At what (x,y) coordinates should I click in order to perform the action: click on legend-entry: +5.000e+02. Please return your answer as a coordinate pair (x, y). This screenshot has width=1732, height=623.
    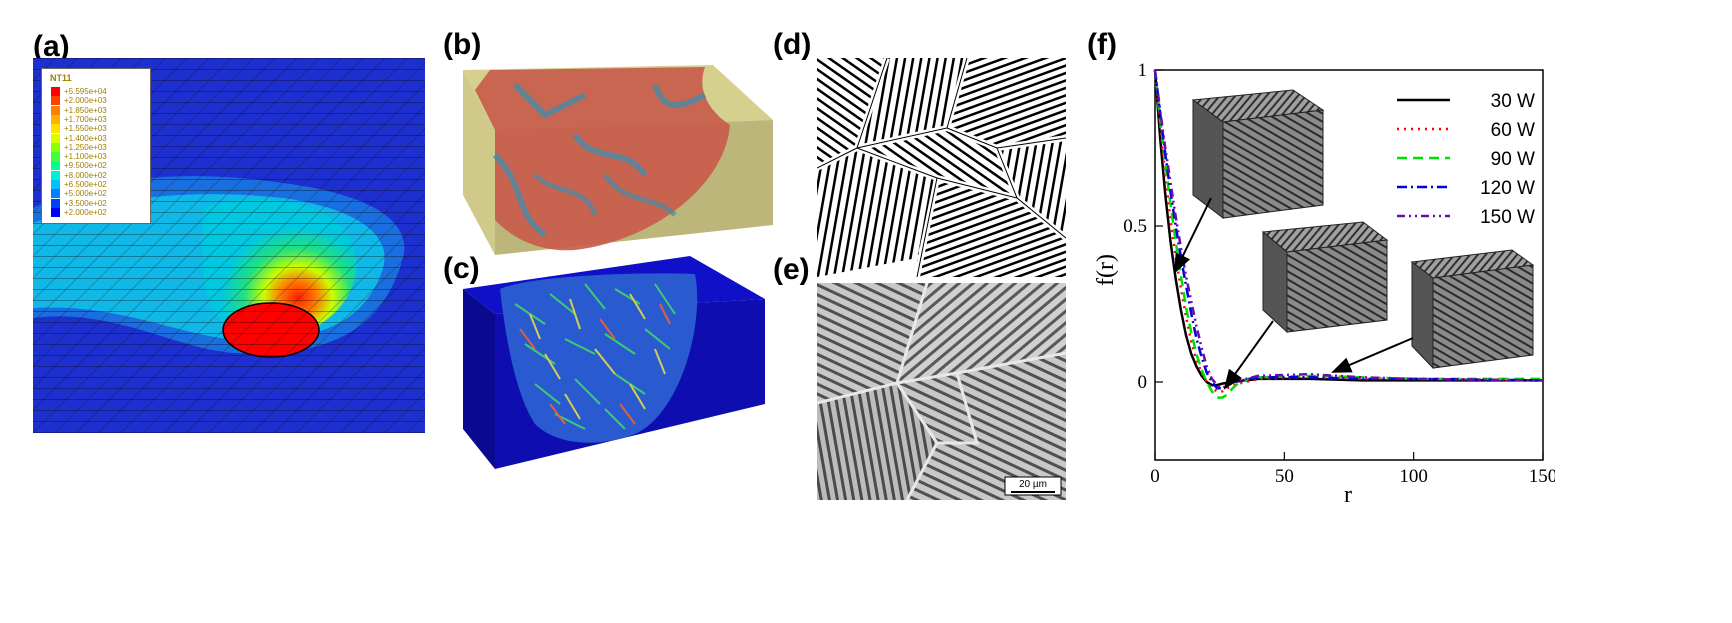
    Looking at the image, I should click on (79, 194).